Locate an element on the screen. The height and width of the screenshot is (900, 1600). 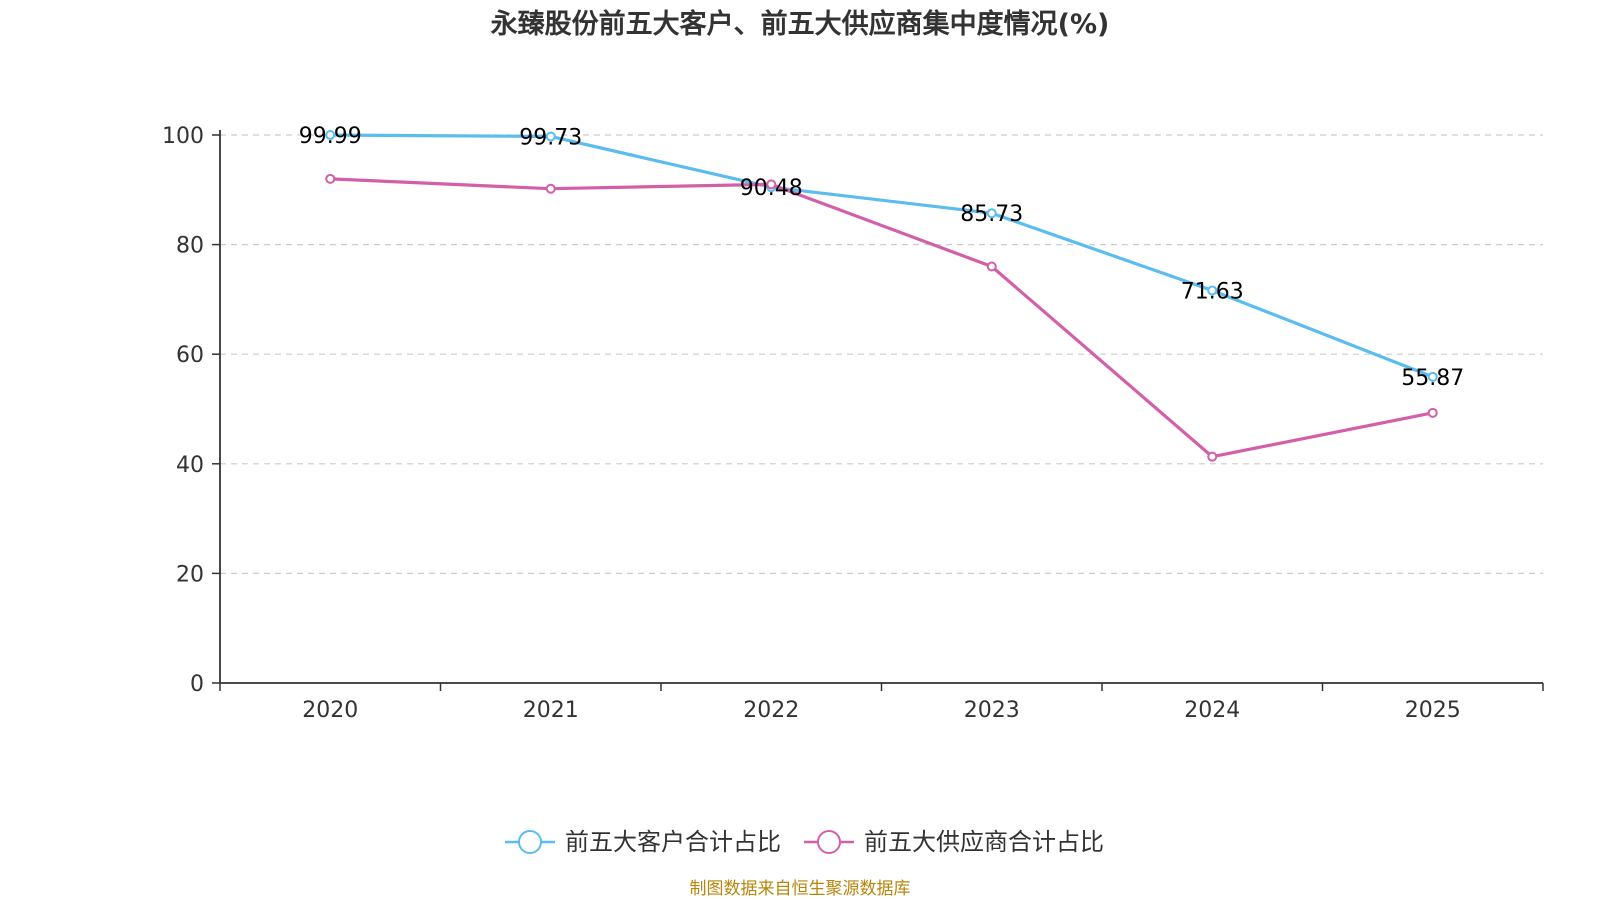
data-label: 90.48 is located at coordinates (771, 188).